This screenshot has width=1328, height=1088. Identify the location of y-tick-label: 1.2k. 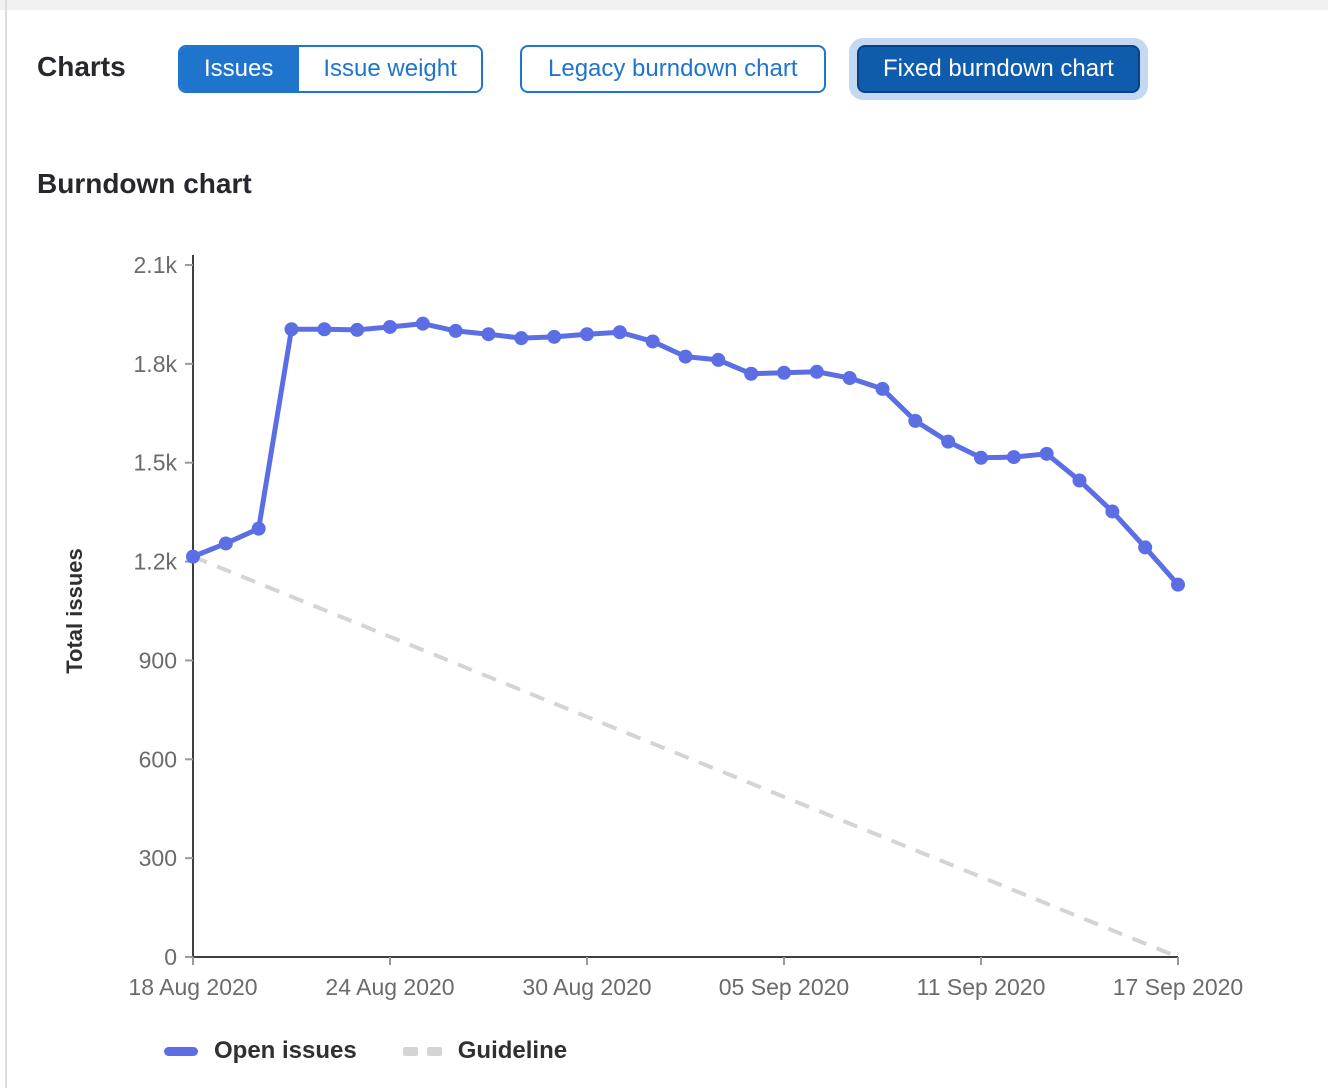
(156, 562).